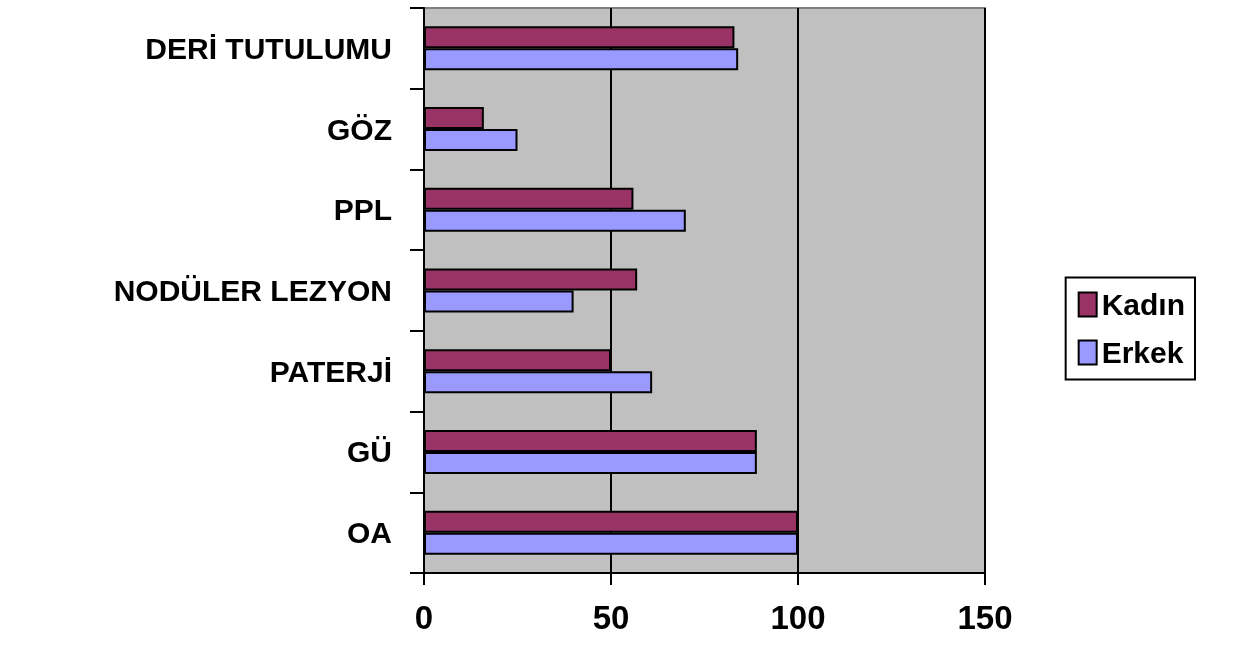  I want to click on x-tick-label: 50, so click(611, 617).